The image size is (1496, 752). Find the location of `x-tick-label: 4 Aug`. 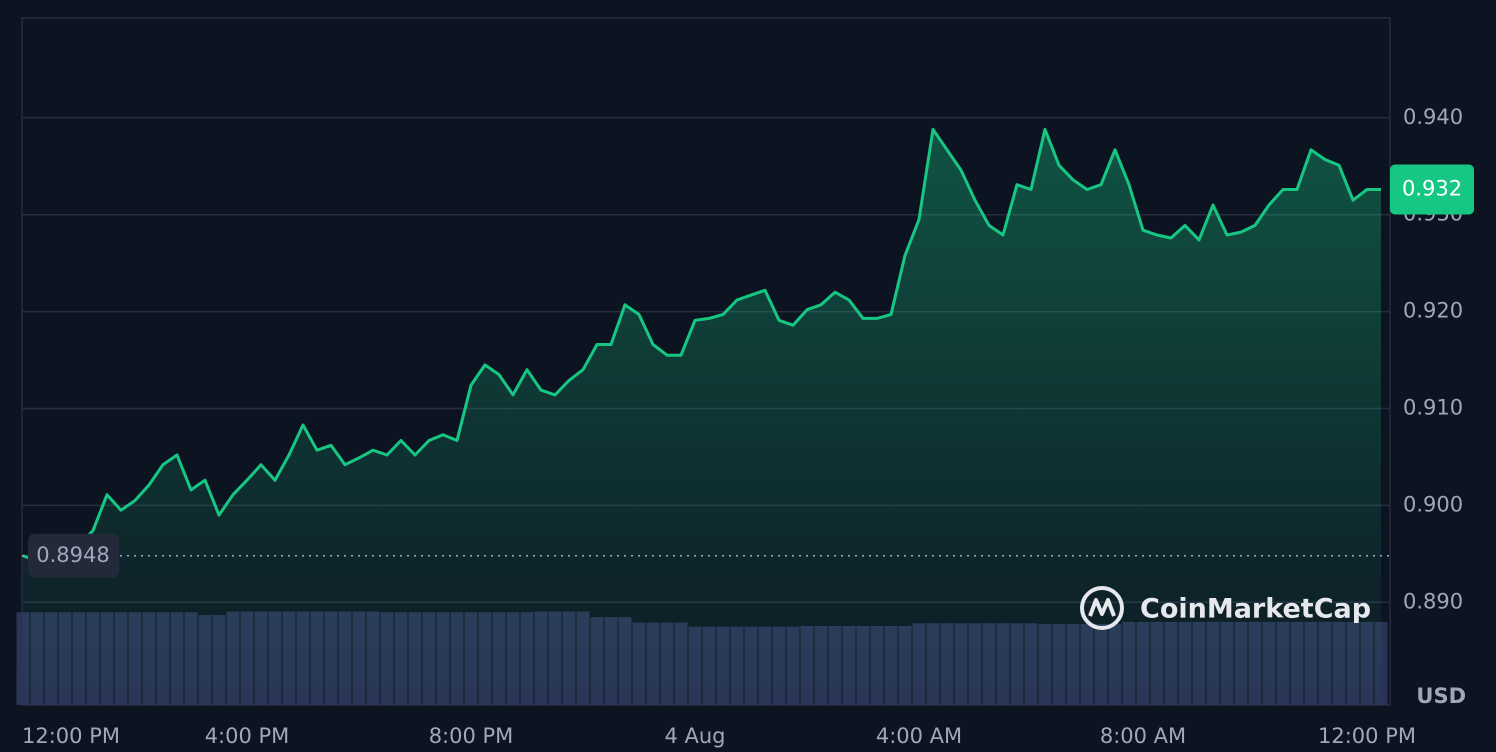

x-tick-label: 4 Aug is located at coordinates (694, 736).